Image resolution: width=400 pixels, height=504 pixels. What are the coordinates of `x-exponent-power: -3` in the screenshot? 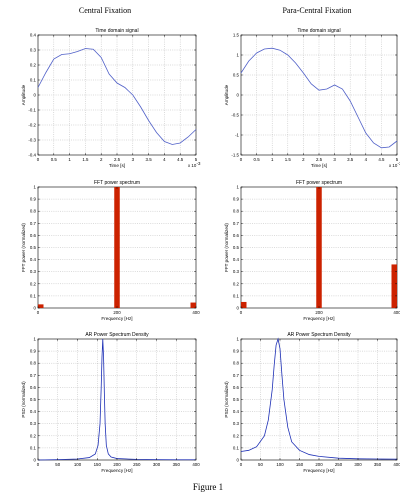 It's located at (399, 163).